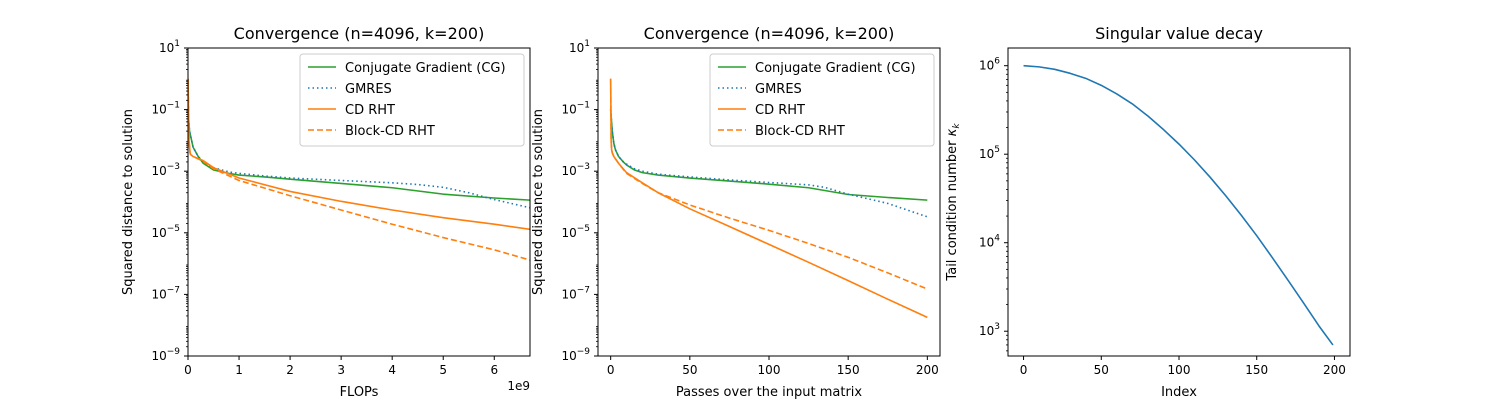 This screenshot has height=400, width=1500. Describe the element at coordinates (1179, 392) in the screenshot. I see `x-axis-label: Index` at that location.